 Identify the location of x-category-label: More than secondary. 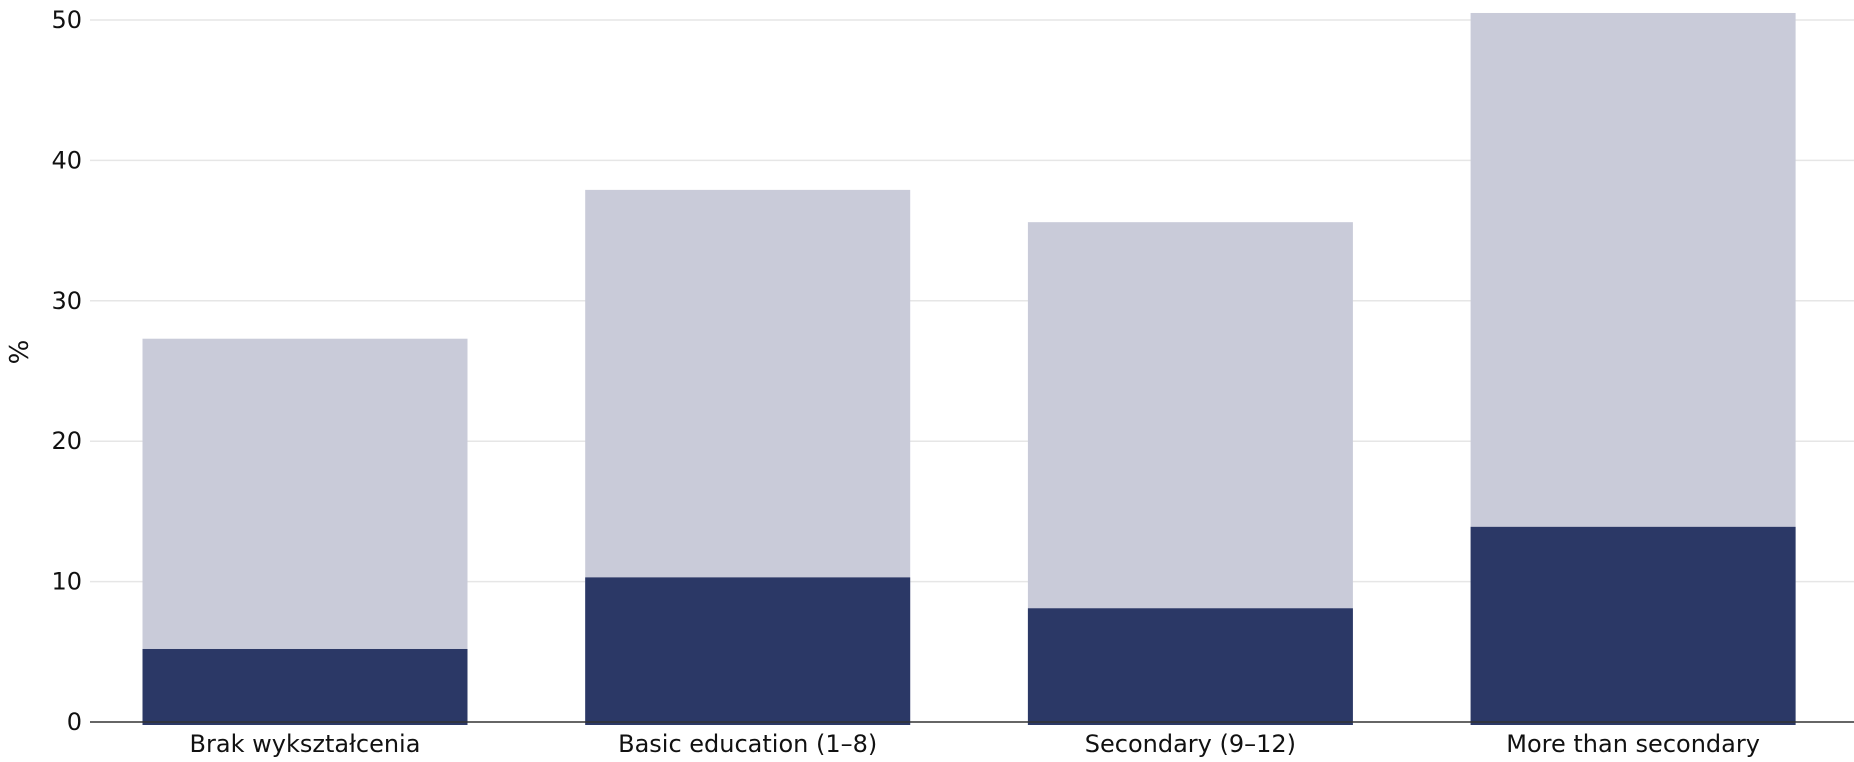
(1633, 744).